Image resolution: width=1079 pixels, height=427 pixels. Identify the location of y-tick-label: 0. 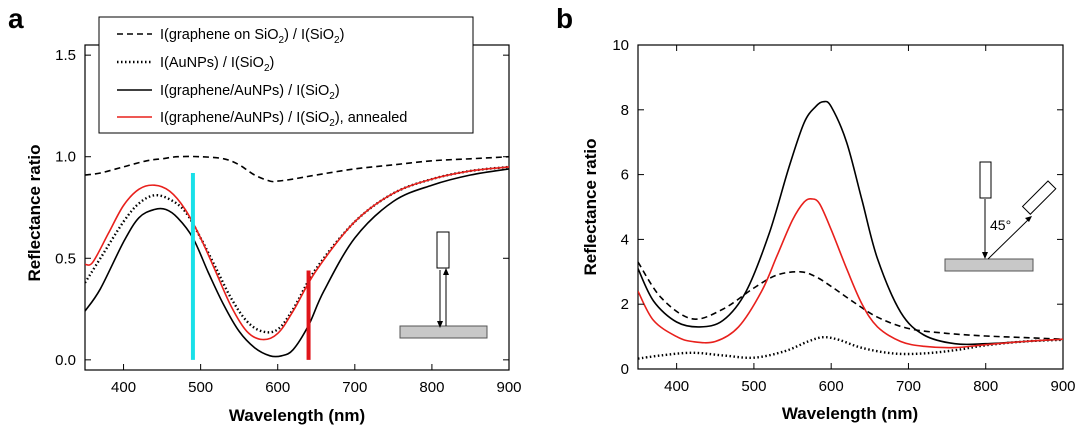
(625, 369).